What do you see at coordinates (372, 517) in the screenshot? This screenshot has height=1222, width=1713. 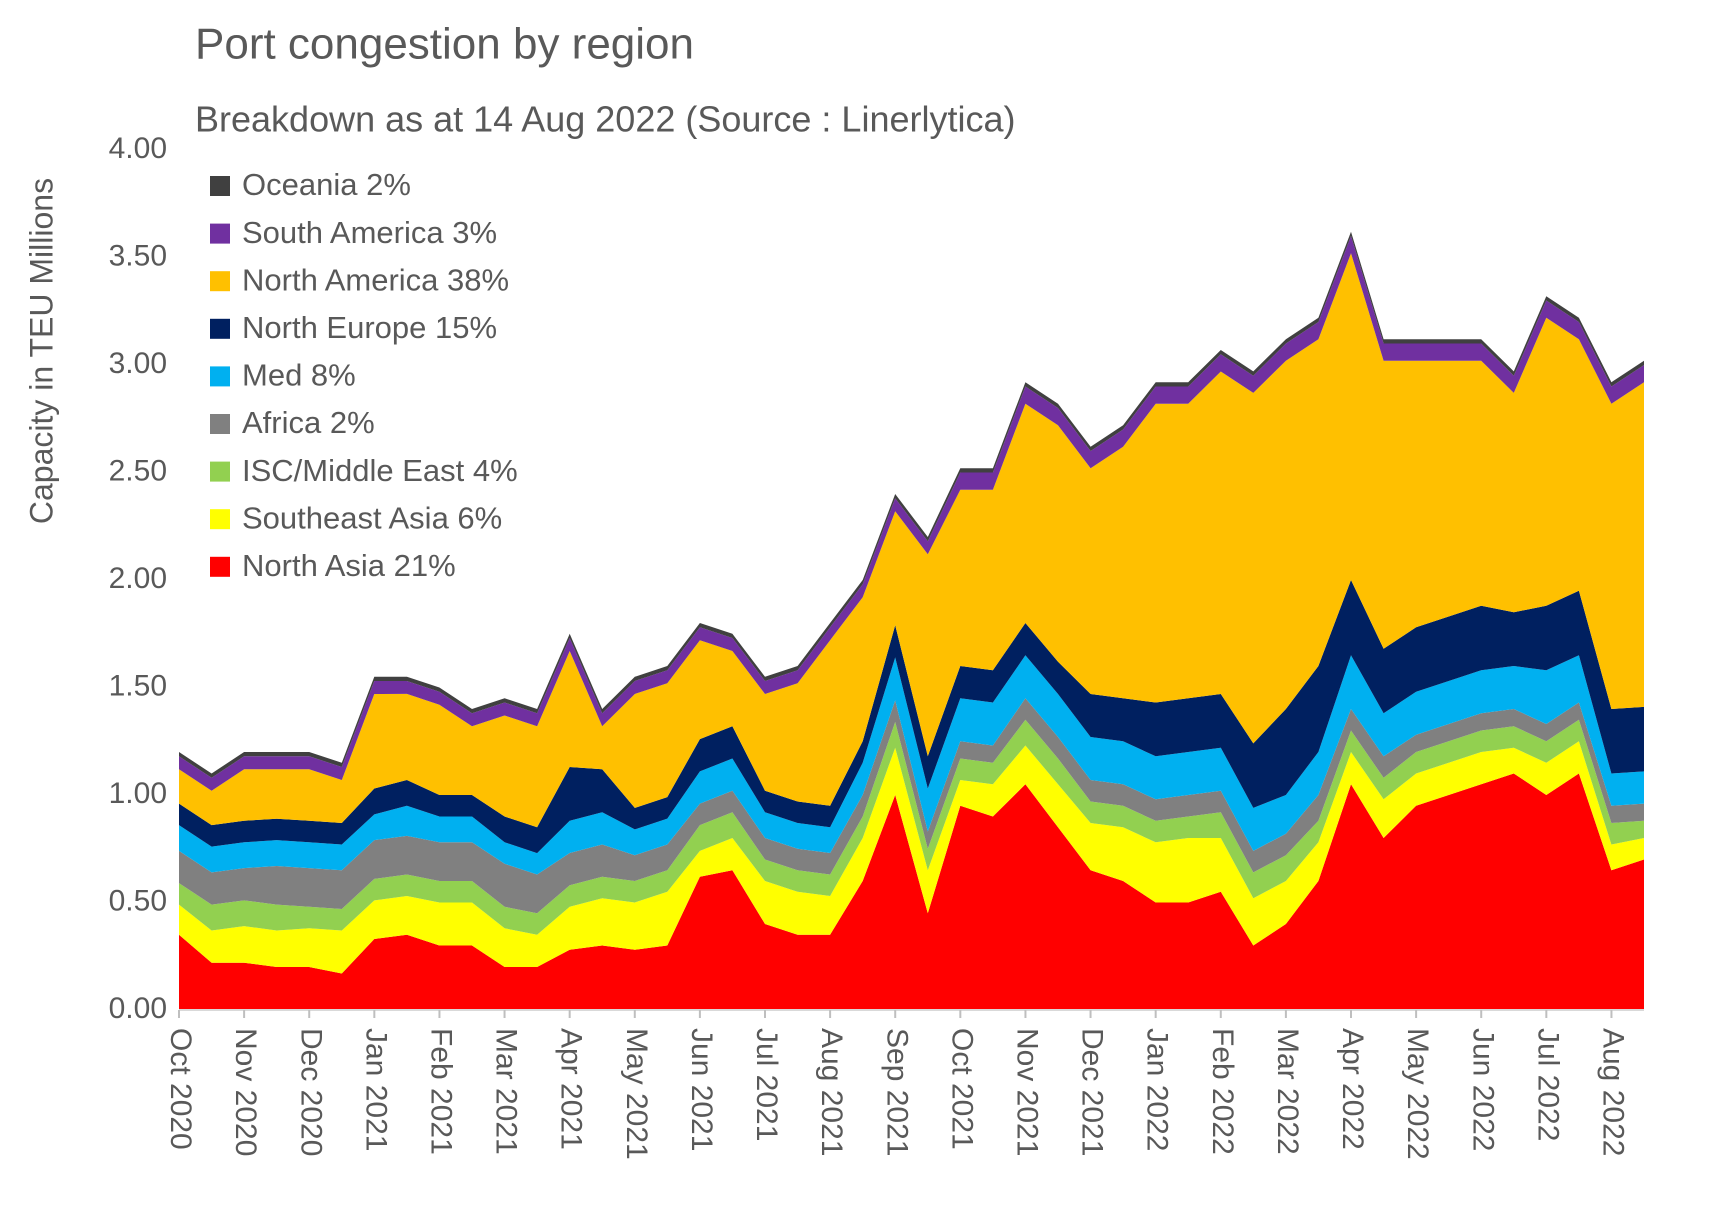 I see `legend-label: Southeast Asia 6%` at bounding box center [372, 517].